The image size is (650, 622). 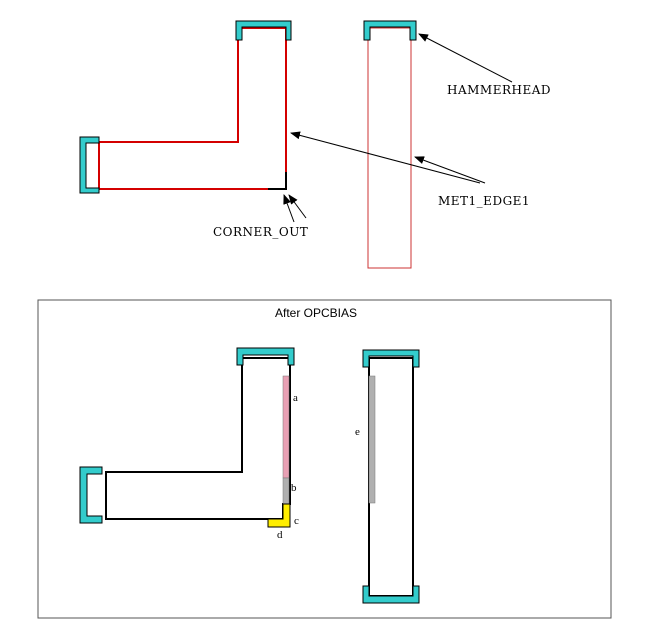 What do you see at coordinates (372, 439) in the screenshot?
I see `bias-segment-e` at bounding box center [372, 439].